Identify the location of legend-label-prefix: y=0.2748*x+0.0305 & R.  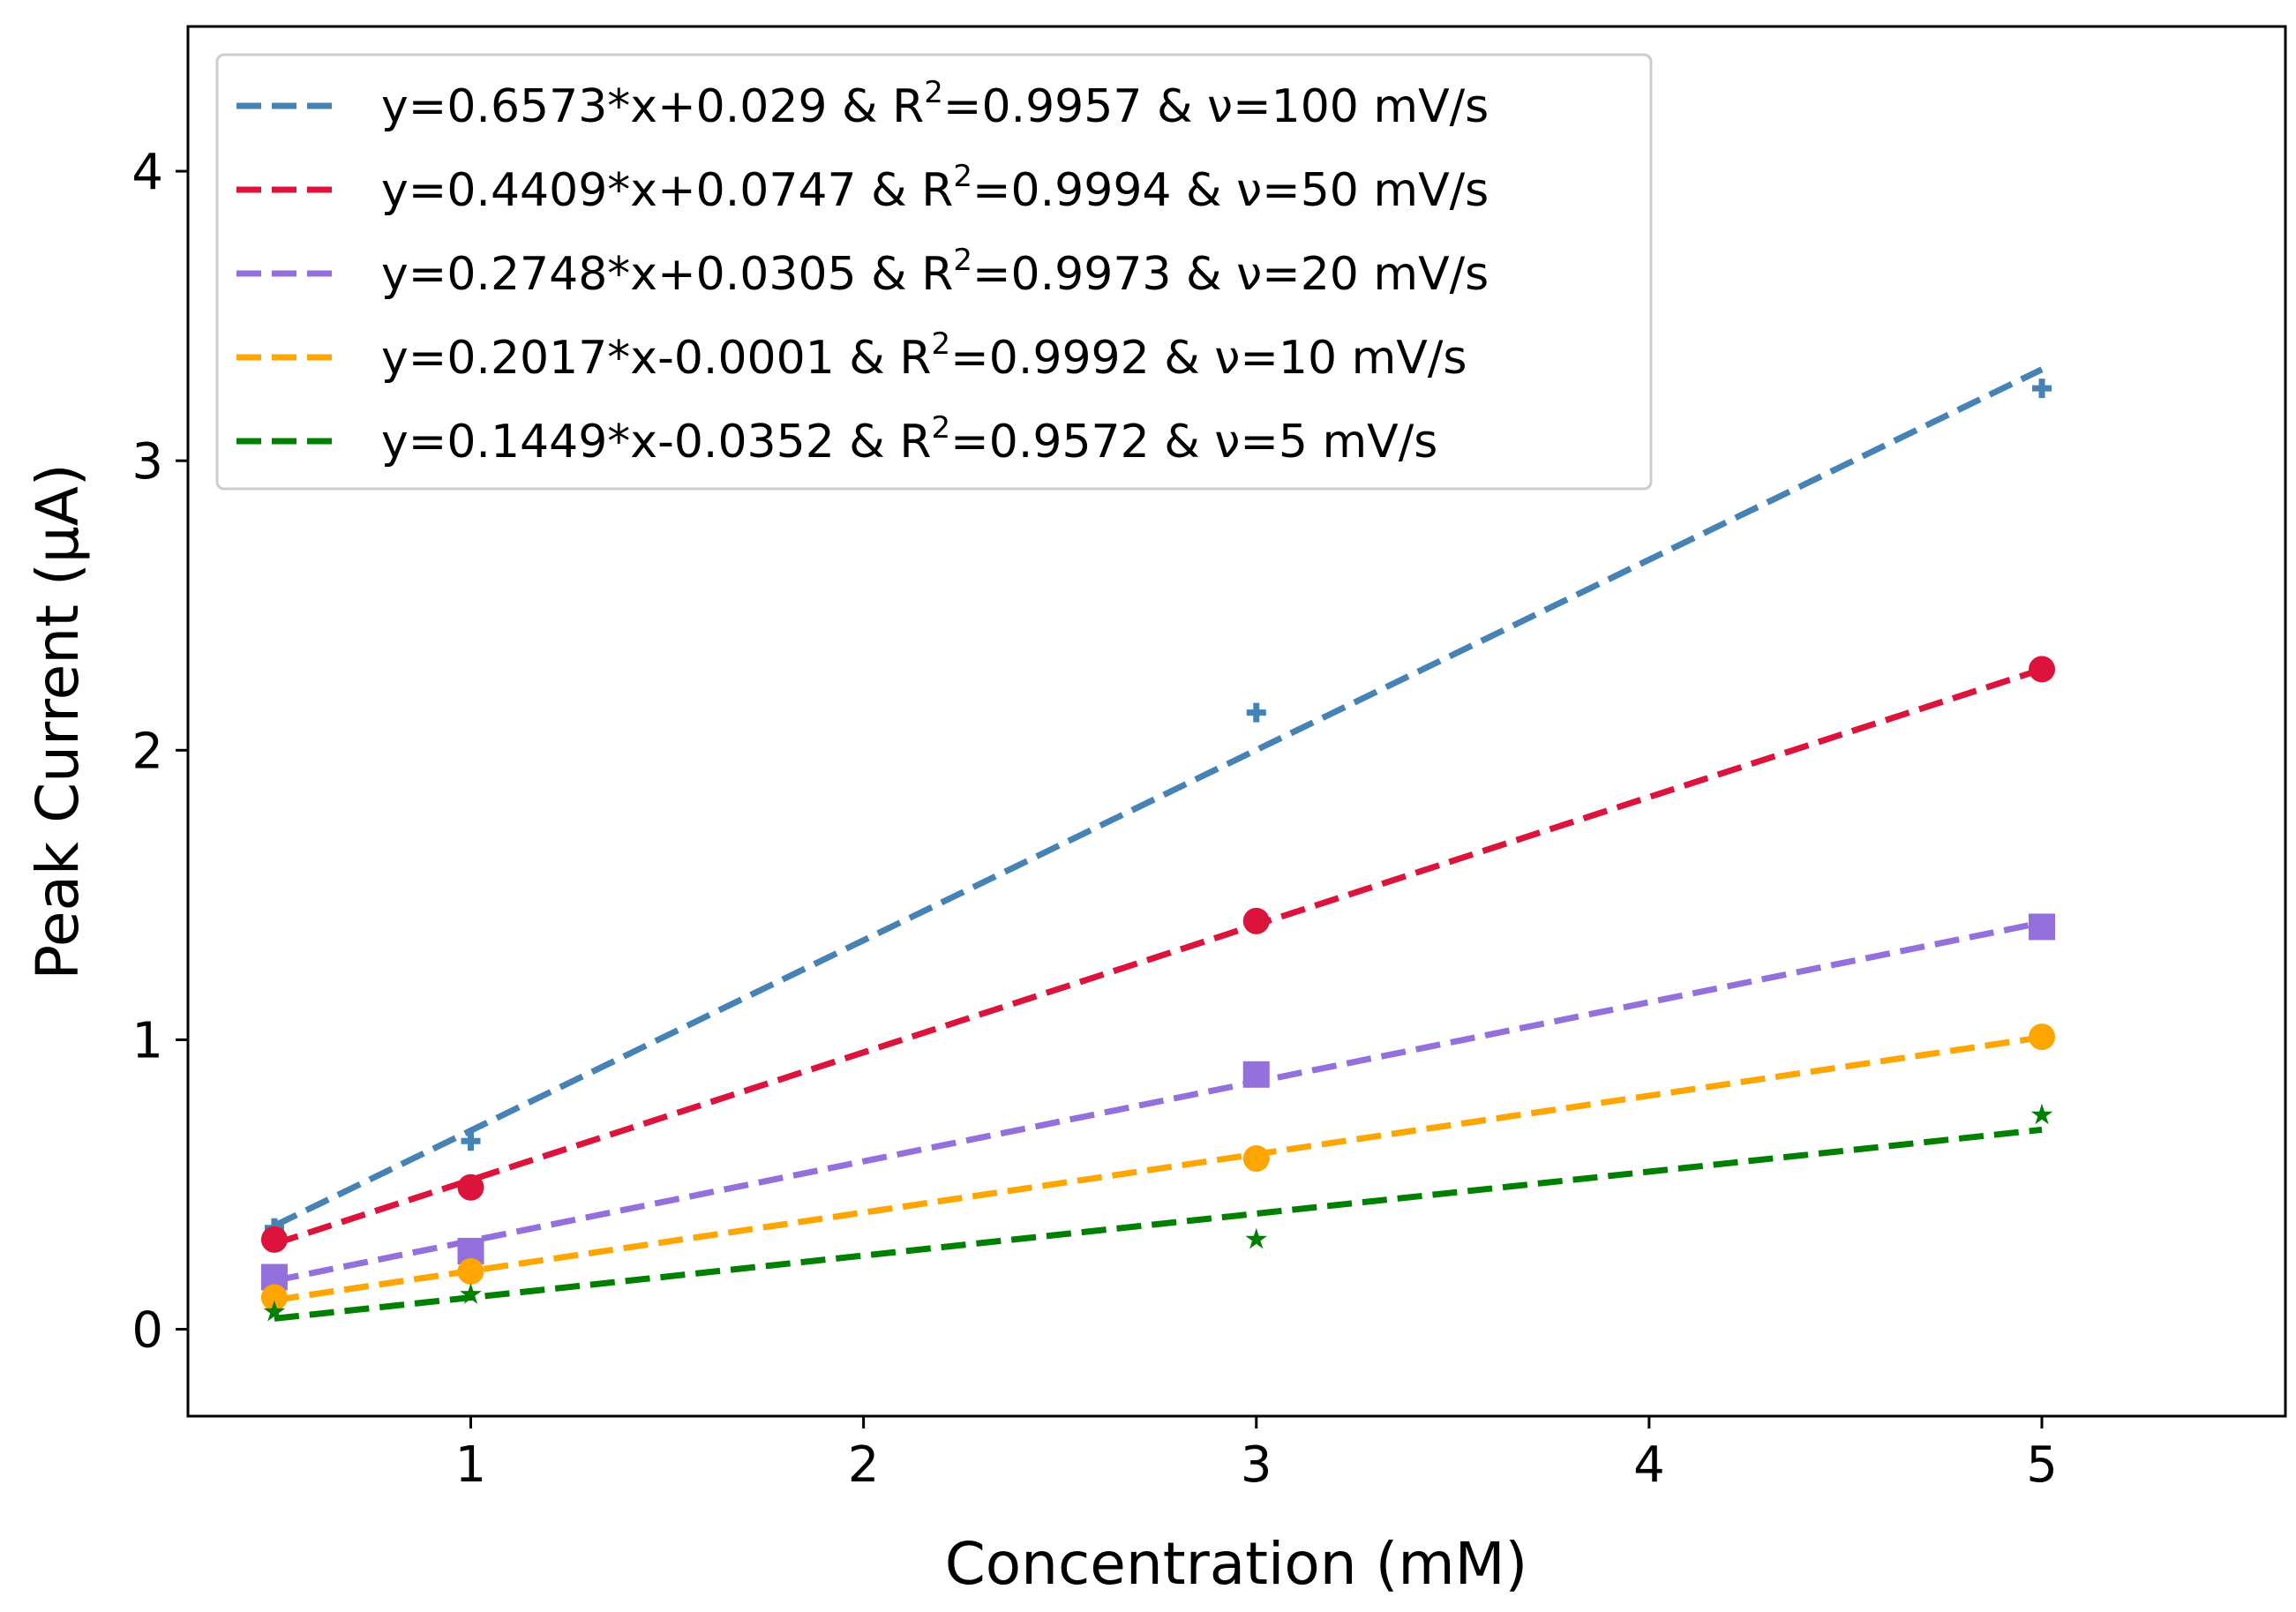
(667, 274).